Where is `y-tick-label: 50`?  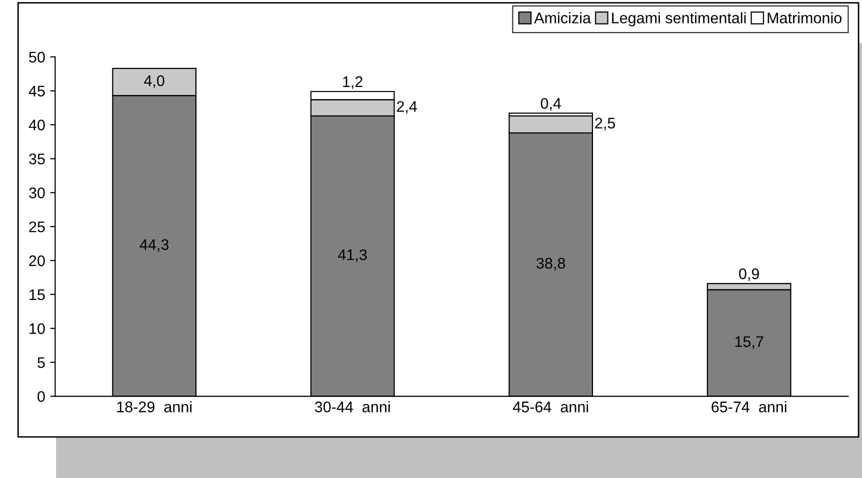
y-tick-label: 50 is located at coordinates (37, 57).